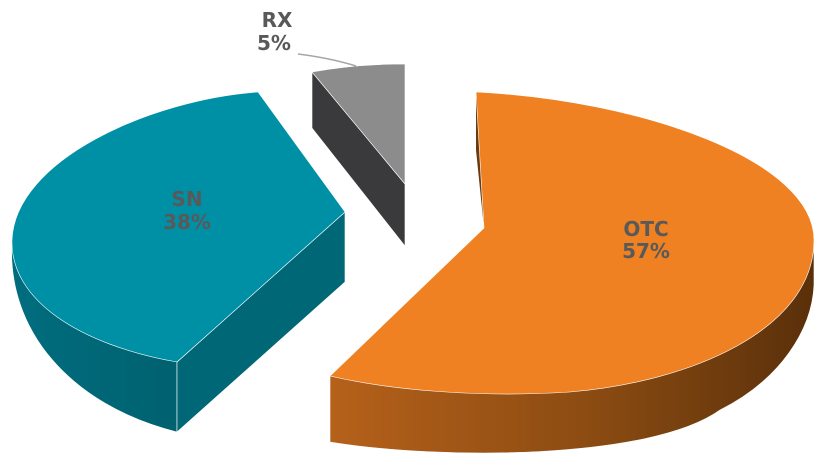 The width and height of the screenshot is (814, 459). I want to click on label-sn-percent: 38%, so click(187, 222).